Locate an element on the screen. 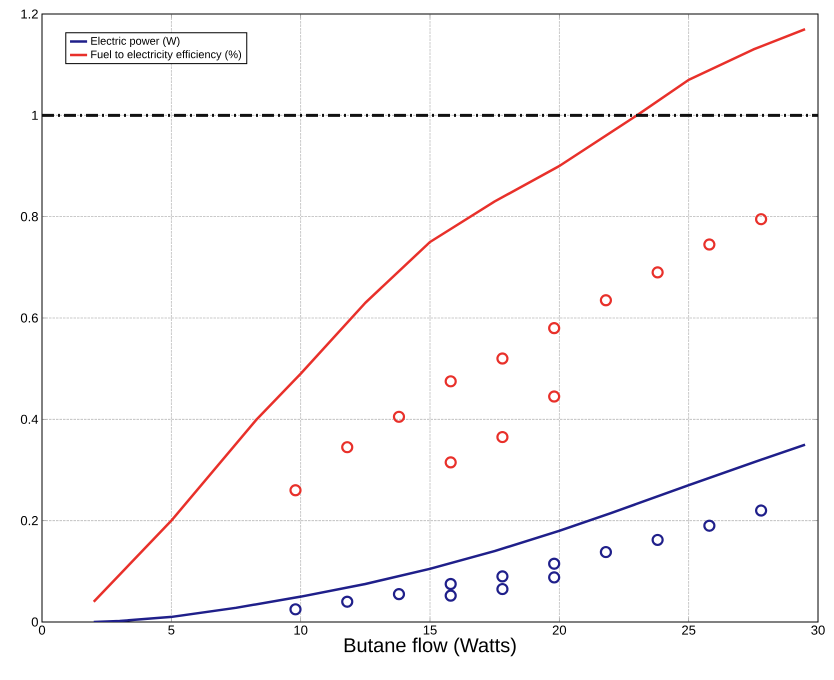 The height and width of the screenshot is (680, 834). x-tick-label: 25 is located at coordinates (689, 630).